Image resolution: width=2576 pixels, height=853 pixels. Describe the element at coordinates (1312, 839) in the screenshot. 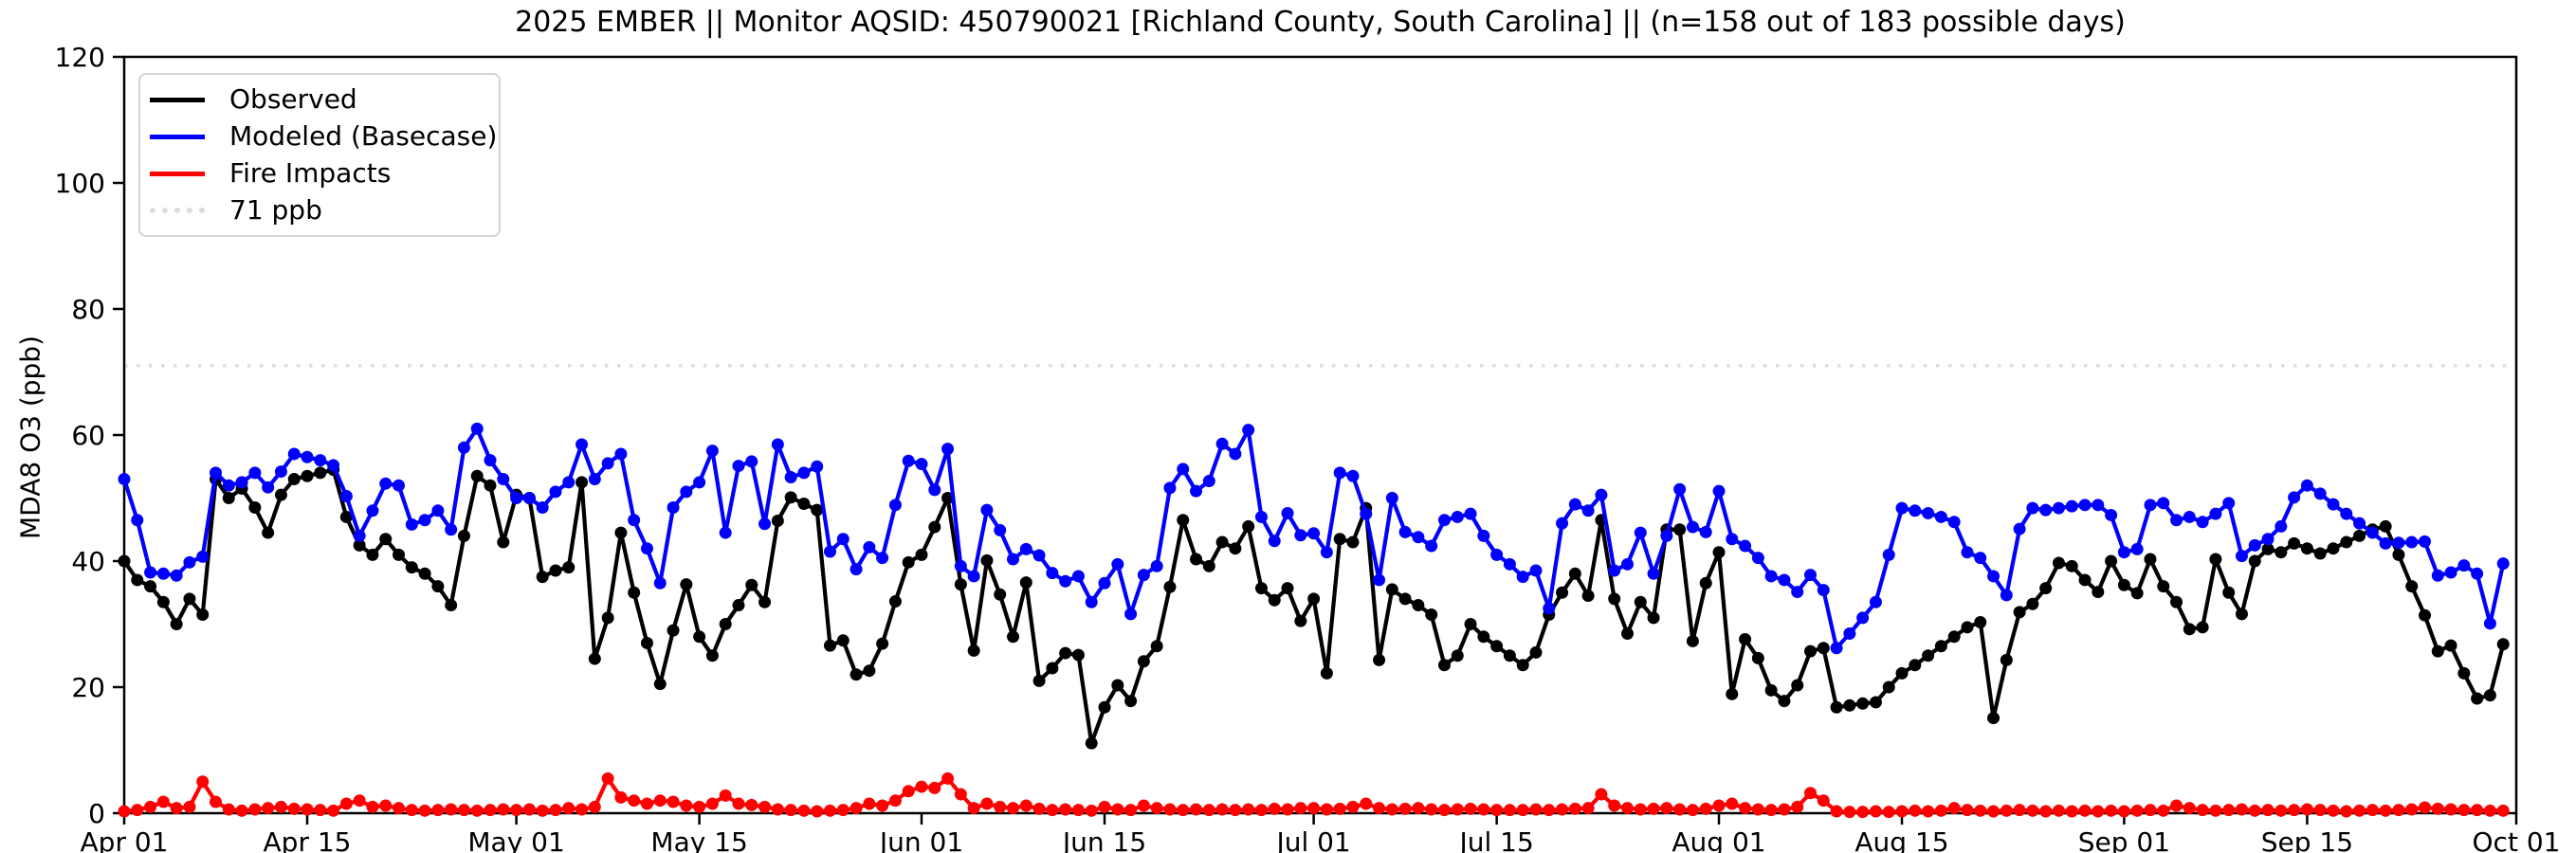

I see `svg-text: Jul 01` at that location.